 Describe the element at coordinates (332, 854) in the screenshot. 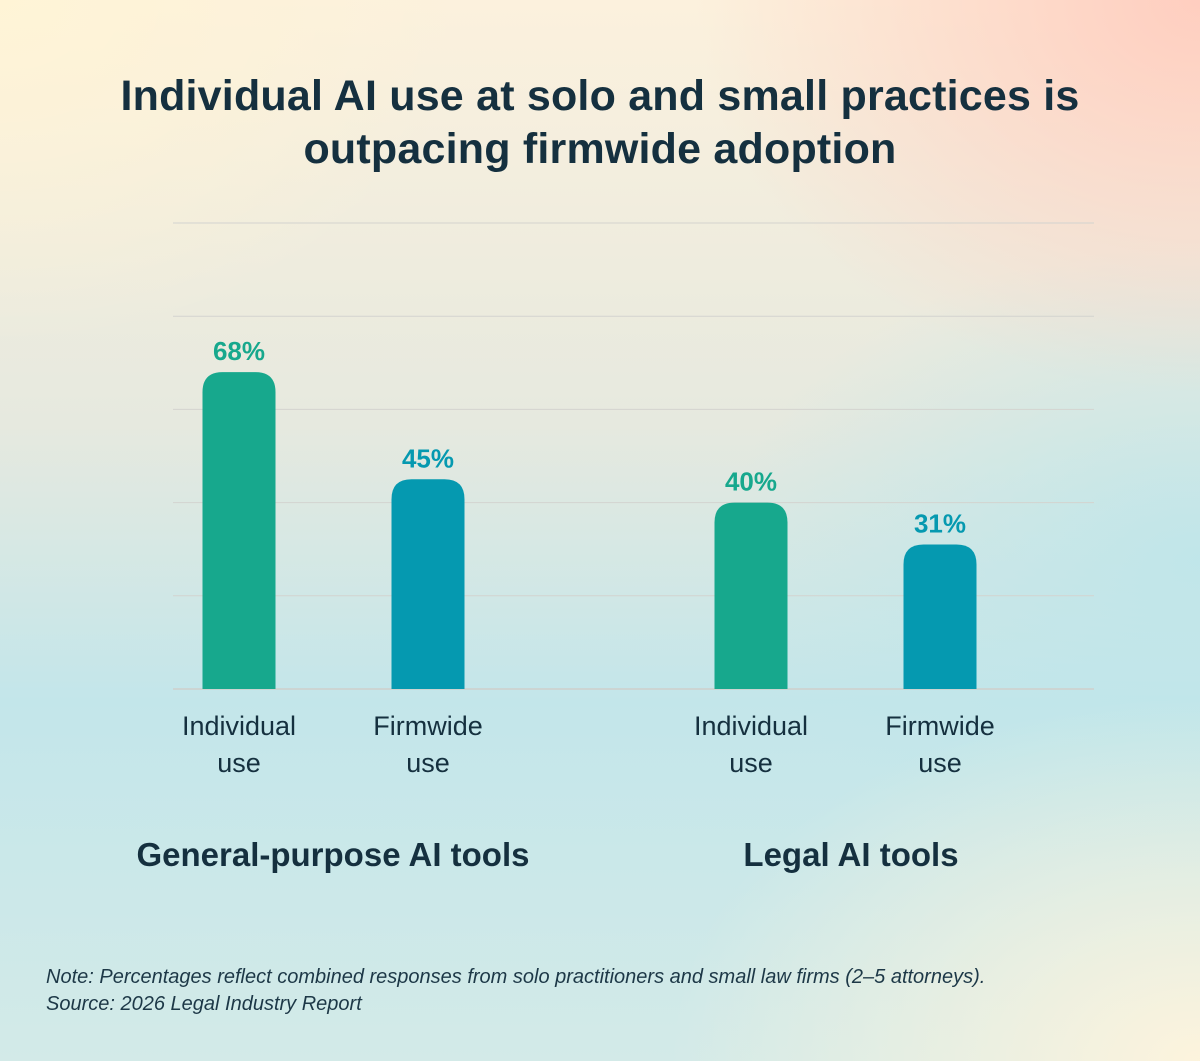

I see `group-label: General-purpose AI tools` at that location.